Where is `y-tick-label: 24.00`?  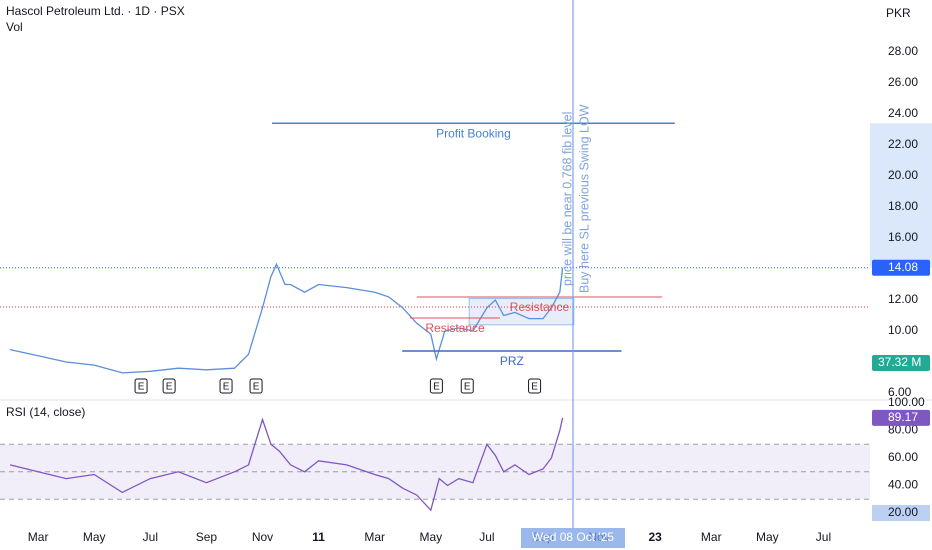
y-tick-label: 24.00 is located at coordinates (903, 113).